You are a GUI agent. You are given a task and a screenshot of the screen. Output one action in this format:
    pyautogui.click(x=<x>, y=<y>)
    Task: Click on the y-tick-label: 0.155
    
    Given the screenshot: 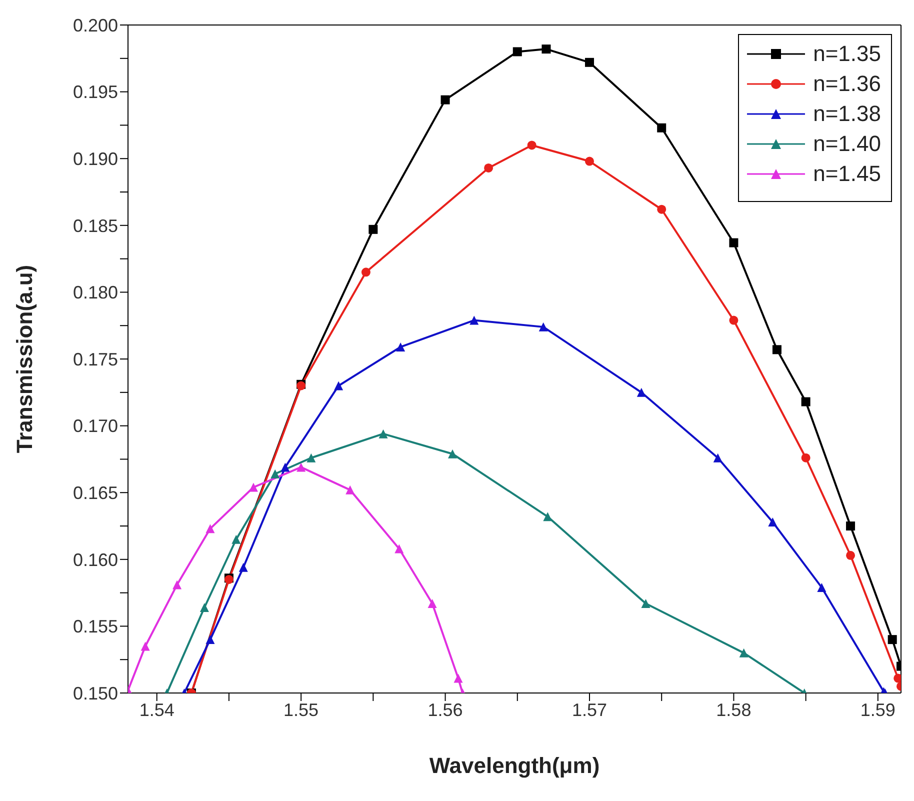 What is the action you would take?
    pyautogui.click(x=95, y=626)
    